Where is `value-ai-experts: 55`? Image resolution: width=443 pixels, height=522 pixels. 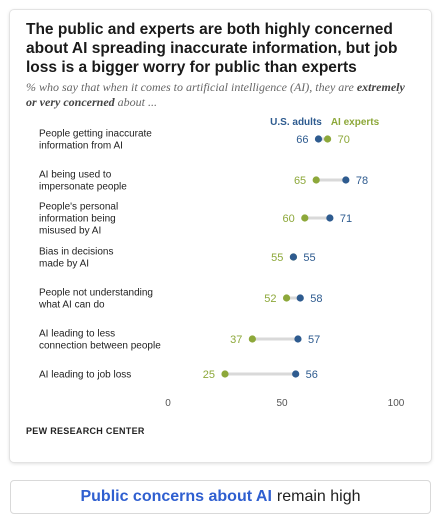
value-ai-experts: 55 is located at coordinates (277, 258).